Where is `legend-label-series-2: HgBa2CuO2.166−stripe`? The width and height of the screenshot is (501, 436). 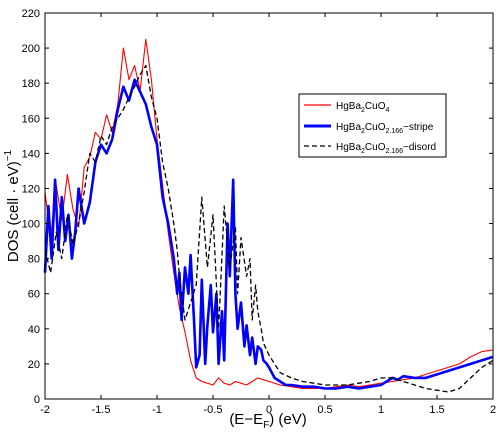 legend-label-series-2: HgBa2CuO2.166−stripe is located at coordinates (385, 128).